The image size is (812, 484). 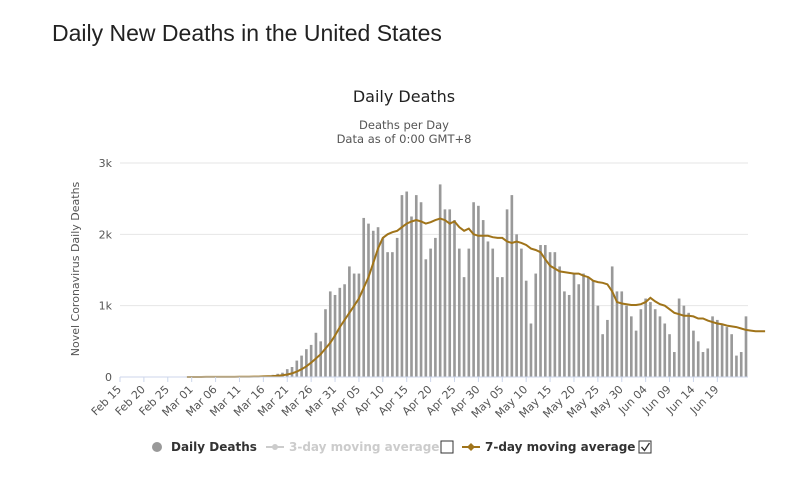 What do you see at coordinates (471, 447) in the screenshot?
I see `legend-7-day-marker` at bounding box center [471, 447].